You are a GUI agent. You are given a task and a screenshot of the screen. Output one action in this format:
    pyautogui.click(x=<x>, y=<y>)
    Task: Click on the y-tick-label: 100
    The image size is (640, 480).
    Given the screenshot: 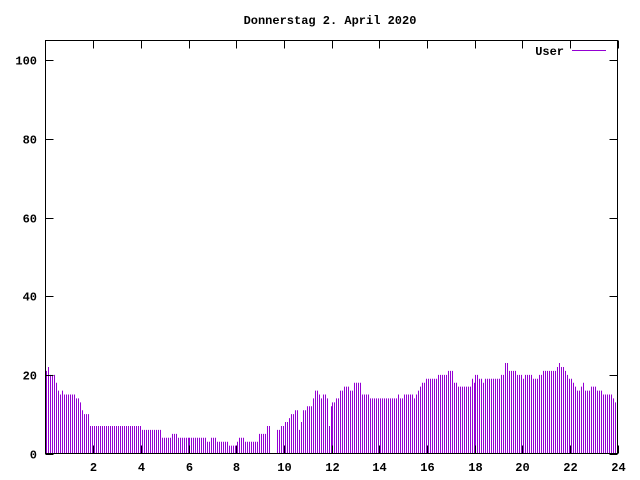 What is the action you would take?
    pyautogui.click(x=26, y=62)
    